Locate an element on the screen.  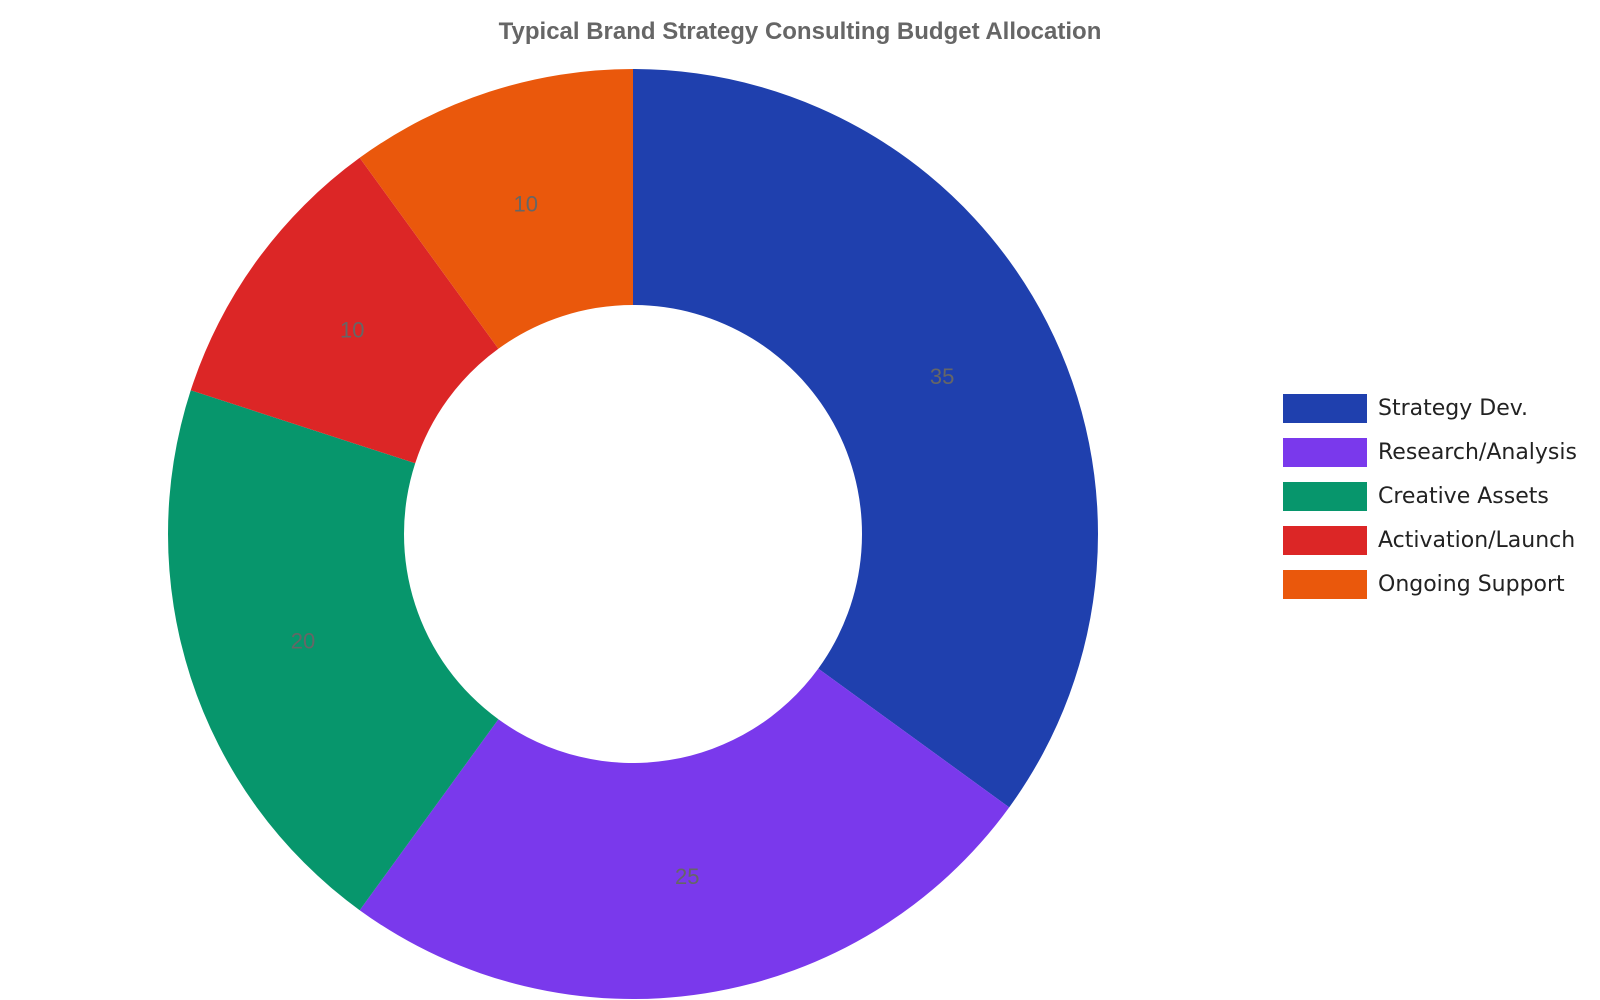
slice-activation-launch is located at coordinates (344, 310).